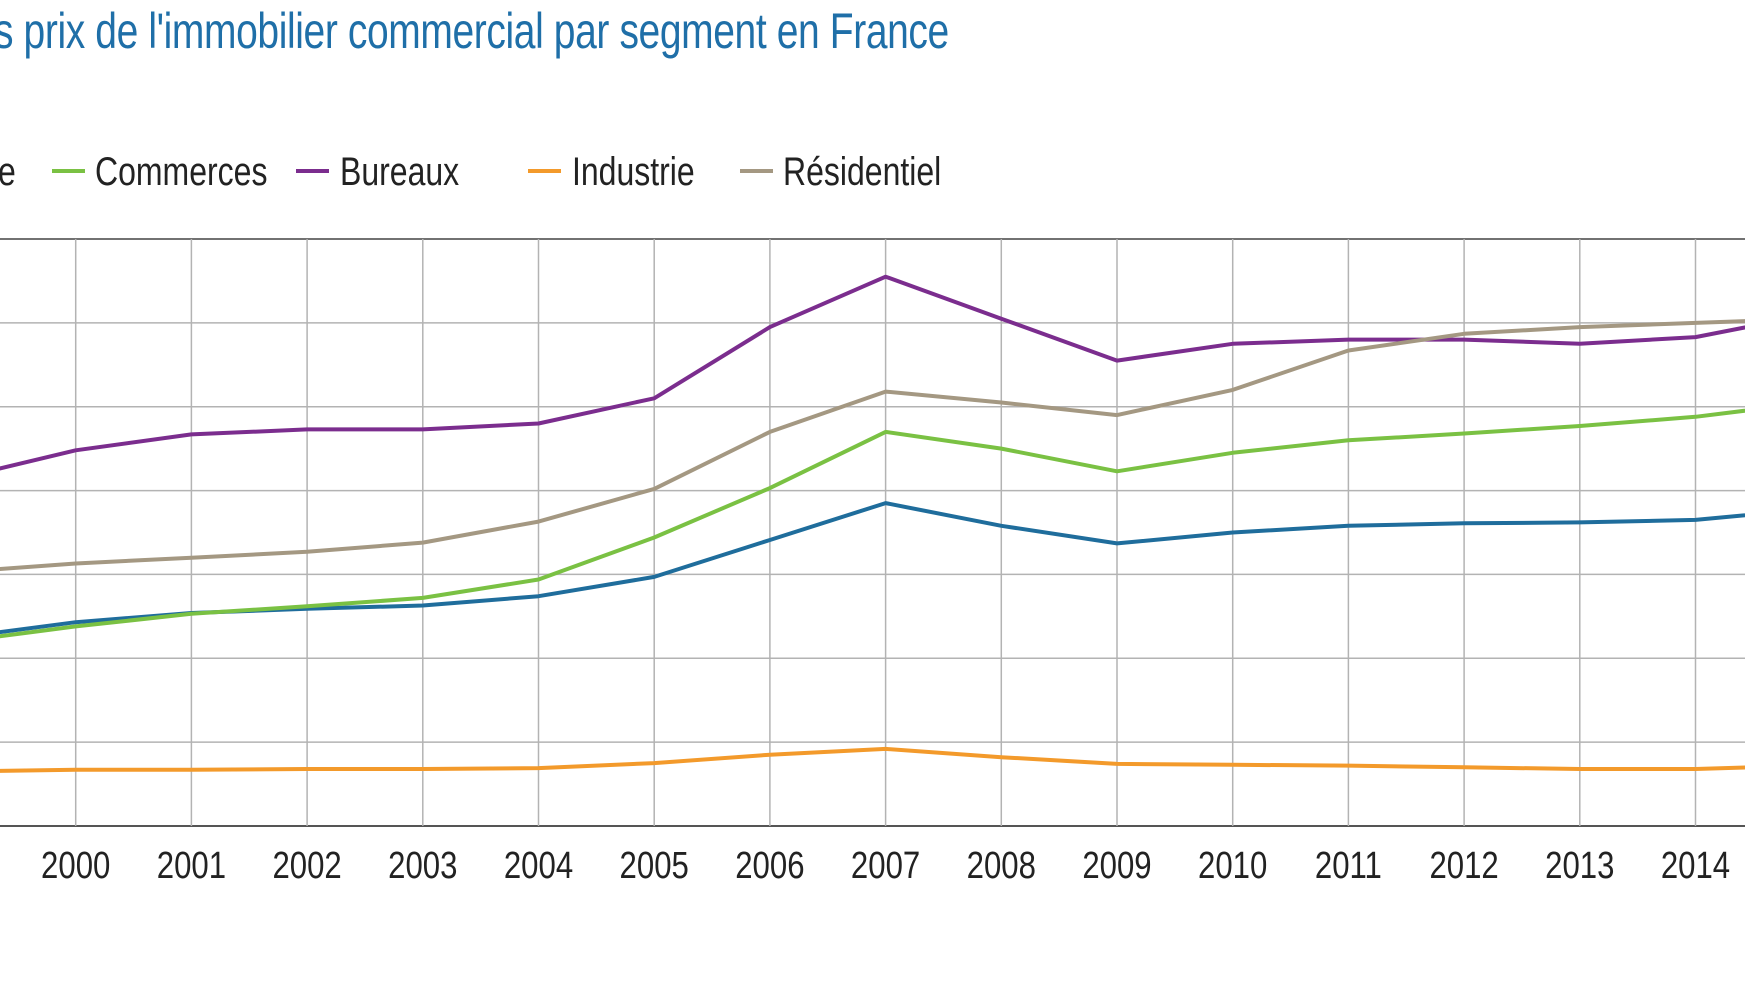 The height and width of the screenshot is (982, 1745). Describe the element at coordinates (862, 171) in the screenshot. I see `legend-label-résidentiel: Résidentiel` at that location.